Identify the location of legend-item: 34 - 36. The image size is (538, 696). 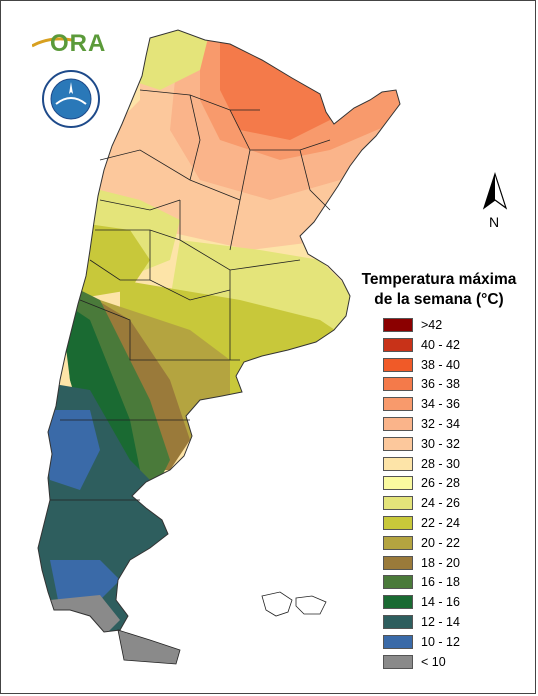
(458, 404).